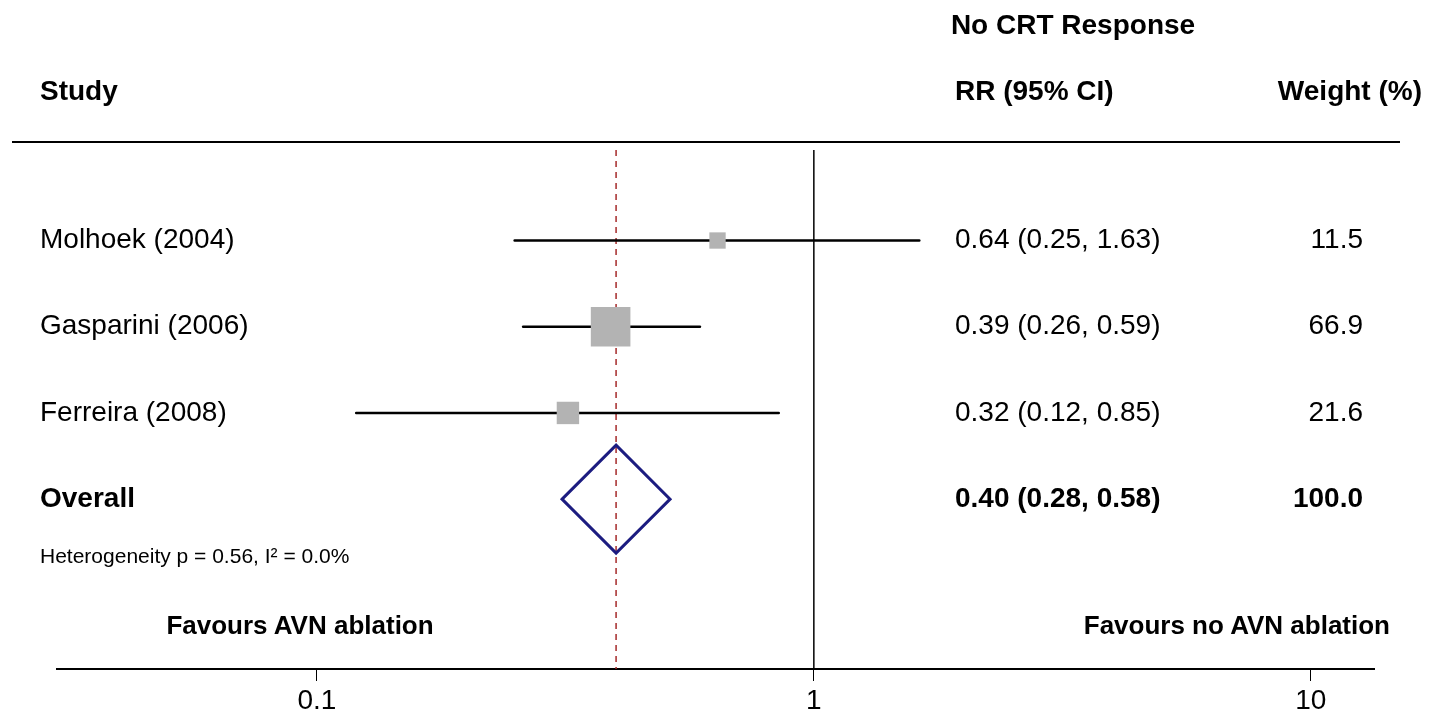  I want to click on text: Favours AVN ablation, so click(300, 625).